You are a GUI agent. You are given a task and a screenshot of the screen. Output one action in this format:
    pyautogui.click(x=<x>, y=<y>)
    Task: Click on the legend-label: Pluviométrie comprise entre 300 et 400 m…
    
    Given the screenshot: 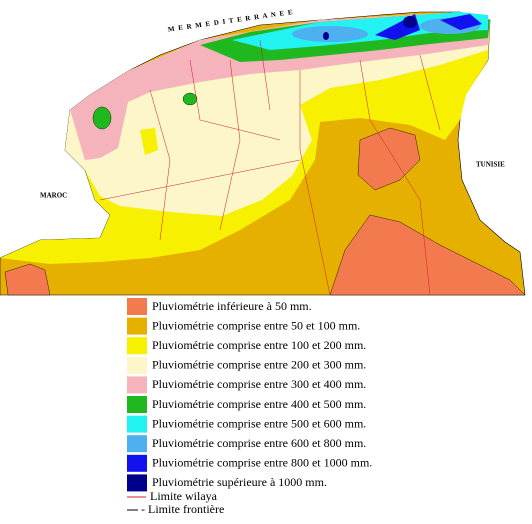 What is the action you would take?
    pyautogui.click(x=259, y=384)
    